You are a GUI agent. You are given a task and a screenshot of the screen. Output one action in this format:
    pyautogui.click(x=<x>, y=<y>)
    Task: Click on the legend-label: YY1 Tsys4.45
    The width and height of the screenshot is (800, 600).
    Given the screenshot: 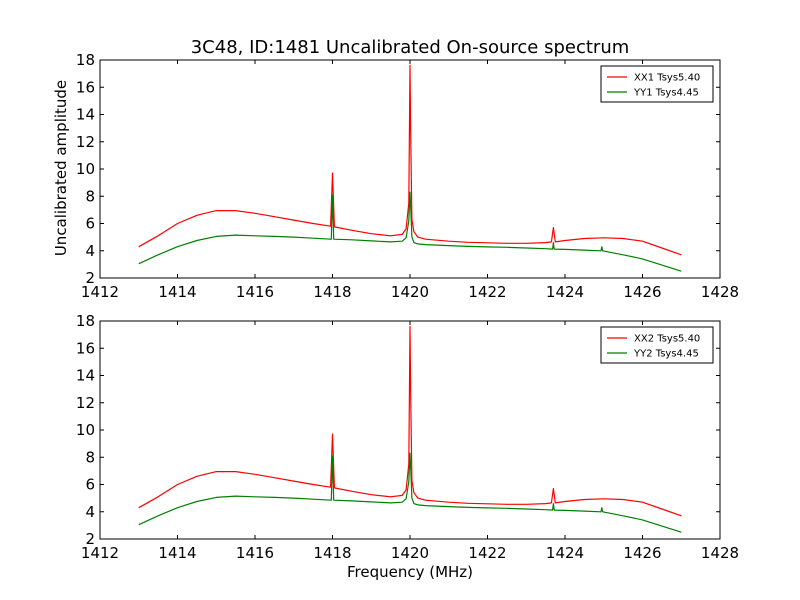 What is the action you would take?
    pyautogui.click(x=666, y=93)
    